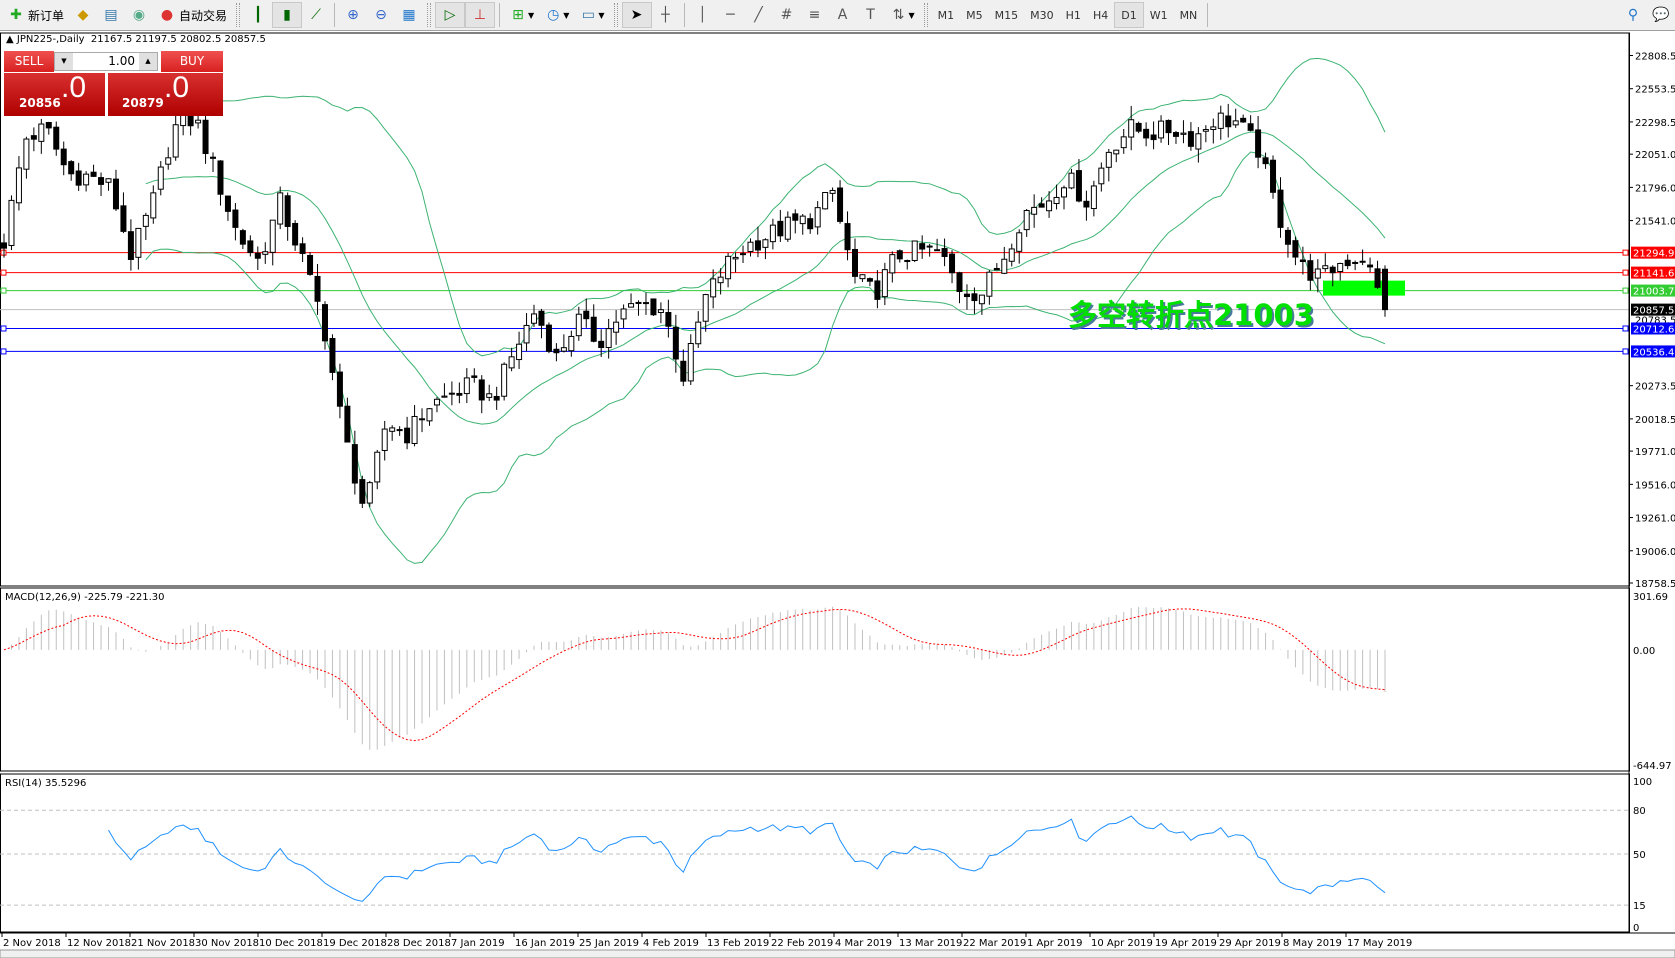 This screenshot has width=1675, height=958. Describe the element at coordinates (64, 61) in the screenshot. I see `lot-decrease-button: ▼` at that location.